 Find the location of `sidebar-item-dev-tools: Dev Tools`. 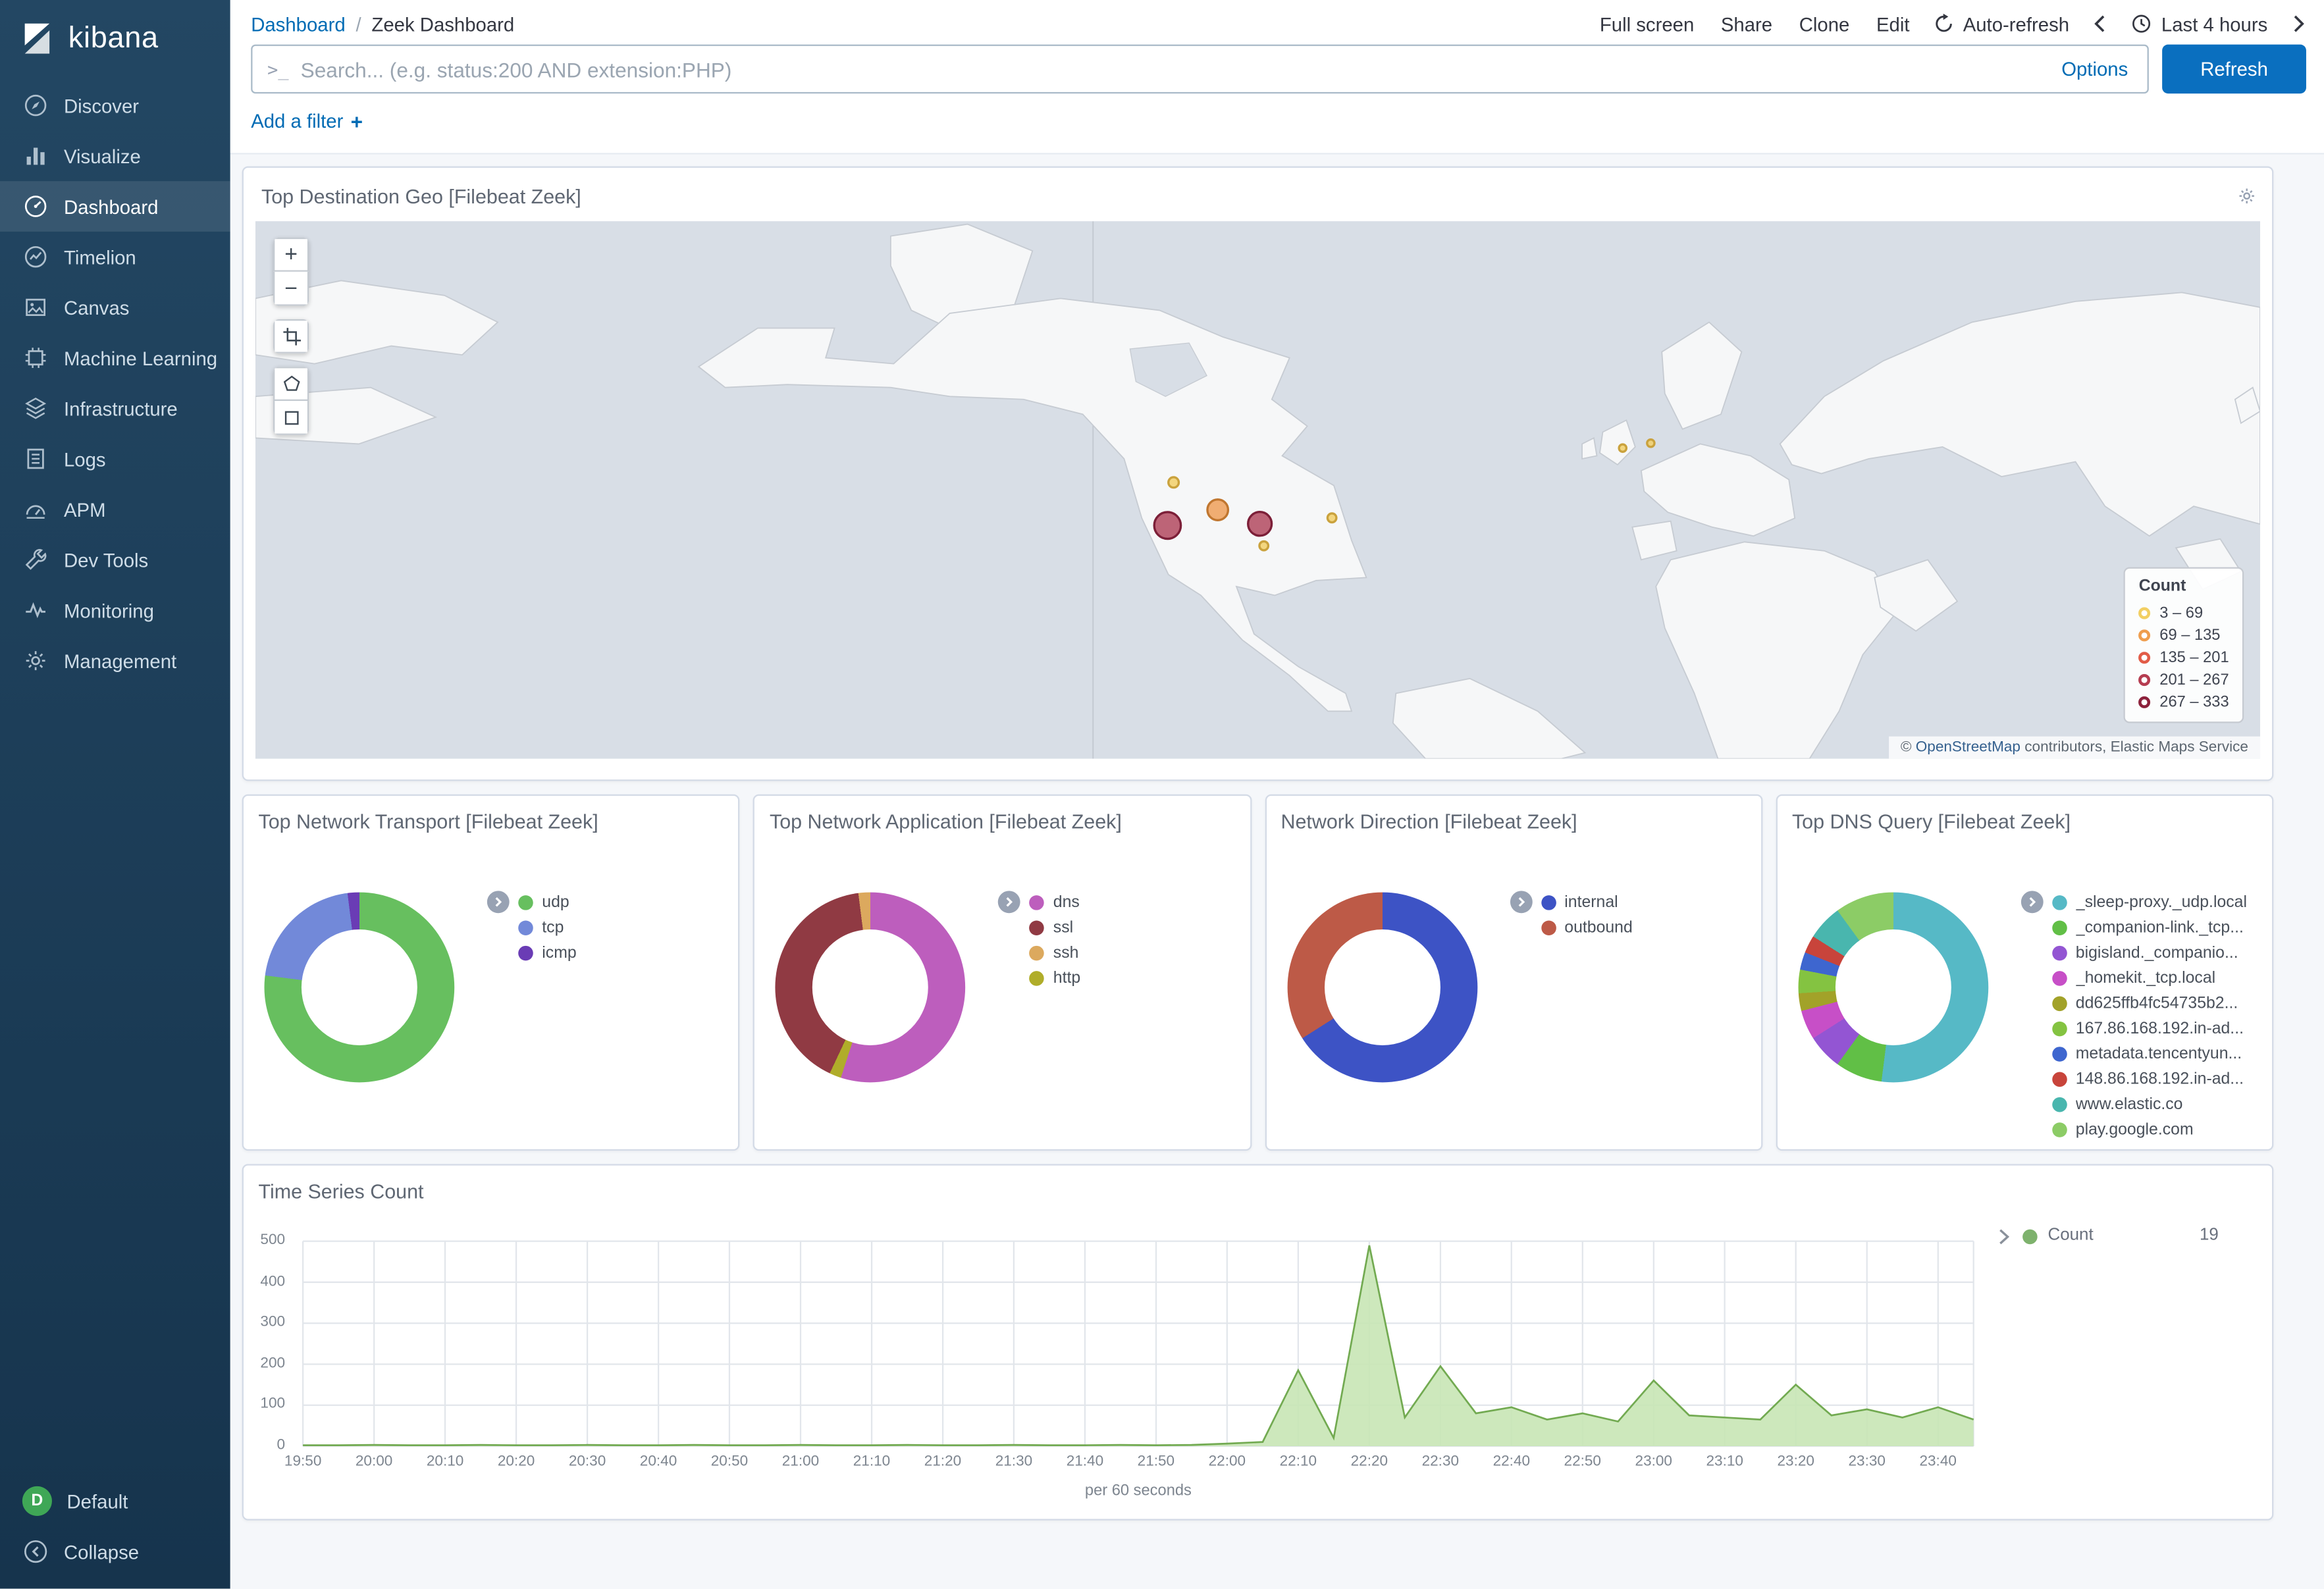

sidebar-item-dev-tools: Dev Tools is located at coordinates (115, 559).